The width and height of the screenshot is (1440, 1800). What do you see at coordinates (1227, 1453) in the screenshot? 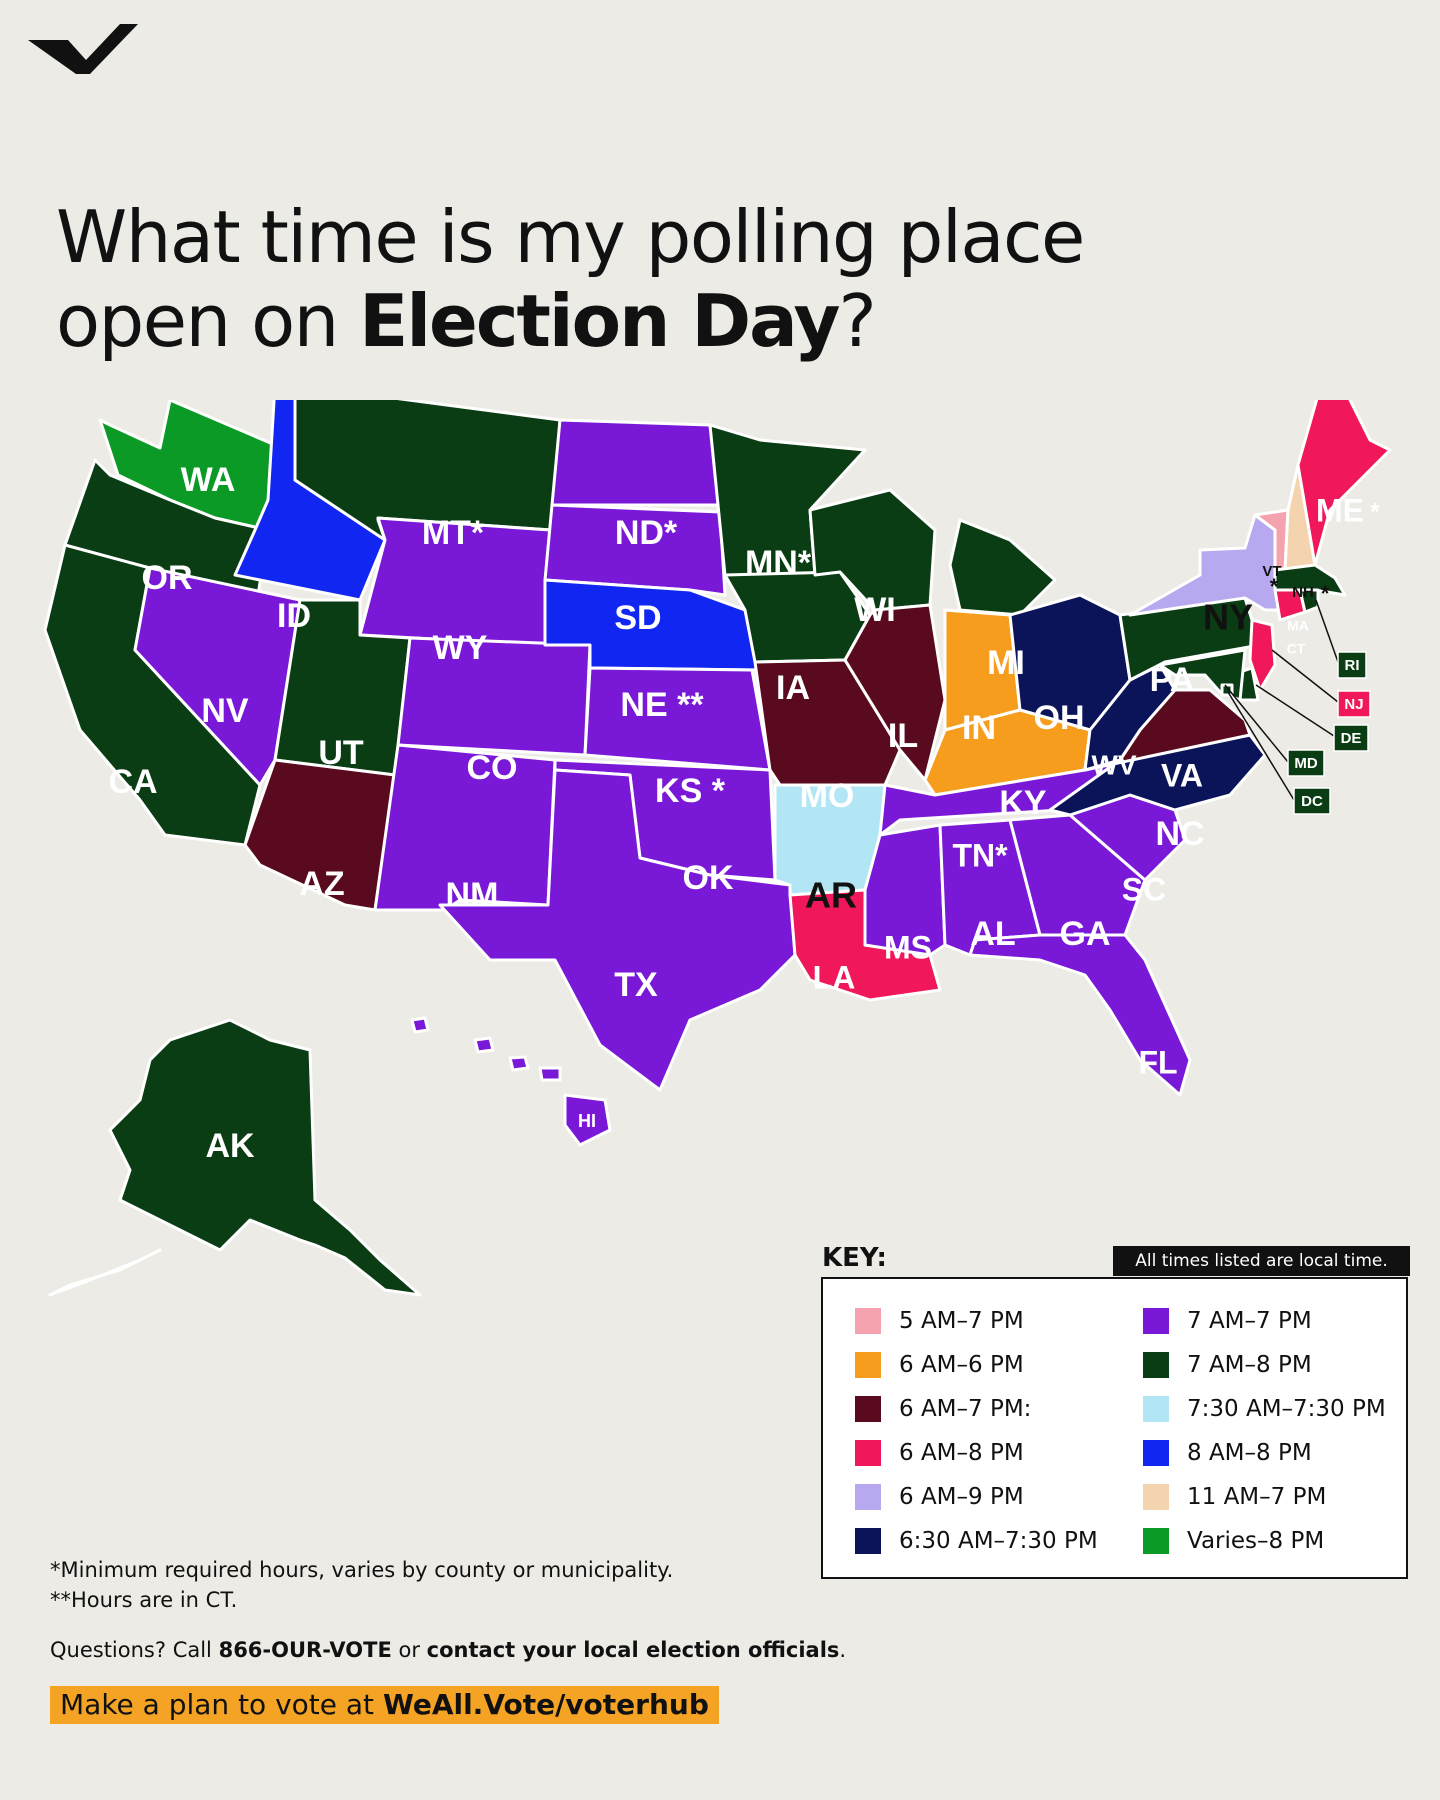
I see `legend-item: 8 AM–8 PM` at bounding box center [1227, 1453].